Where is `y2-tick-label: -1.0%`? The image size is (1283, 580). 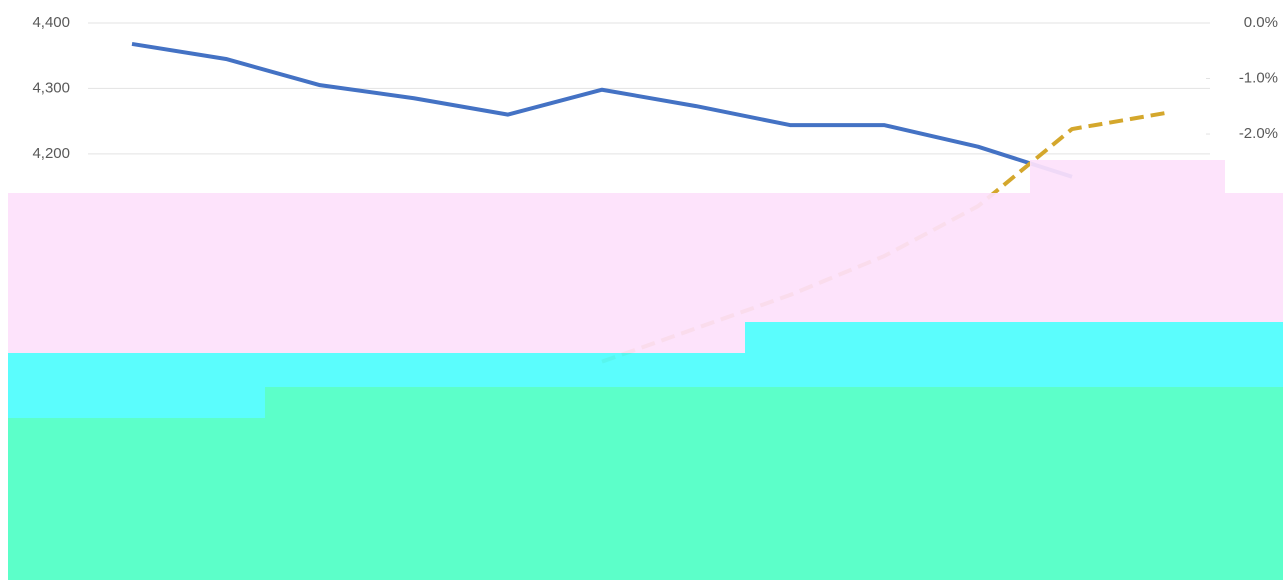
y2-tick-label: -1.0% is located at coordinates (1258, 77).